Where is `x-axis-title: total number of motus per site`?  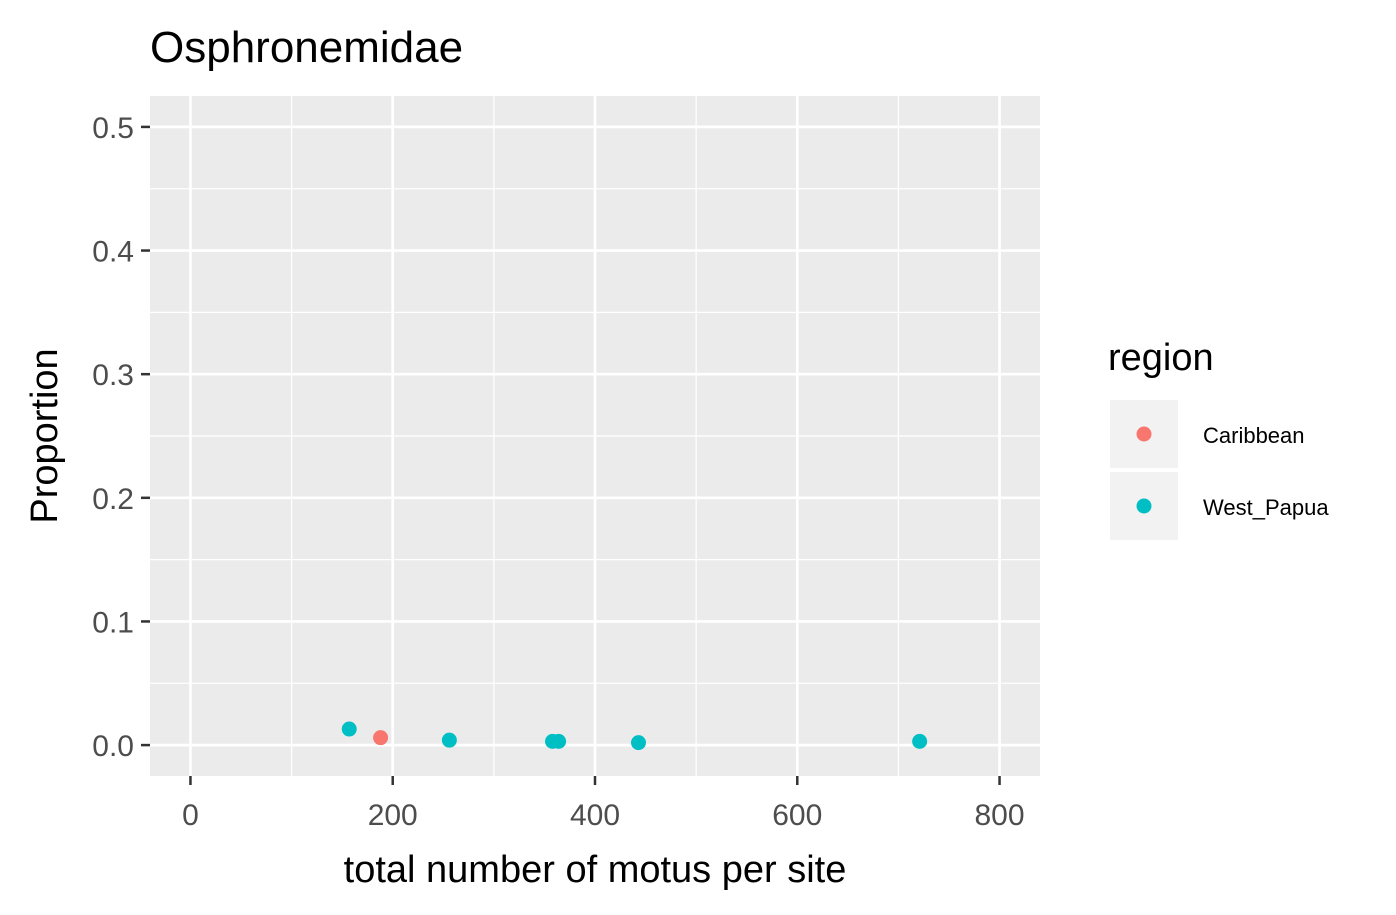
x-axis-title: total number of motus per site is located at coordinates (595, 870).